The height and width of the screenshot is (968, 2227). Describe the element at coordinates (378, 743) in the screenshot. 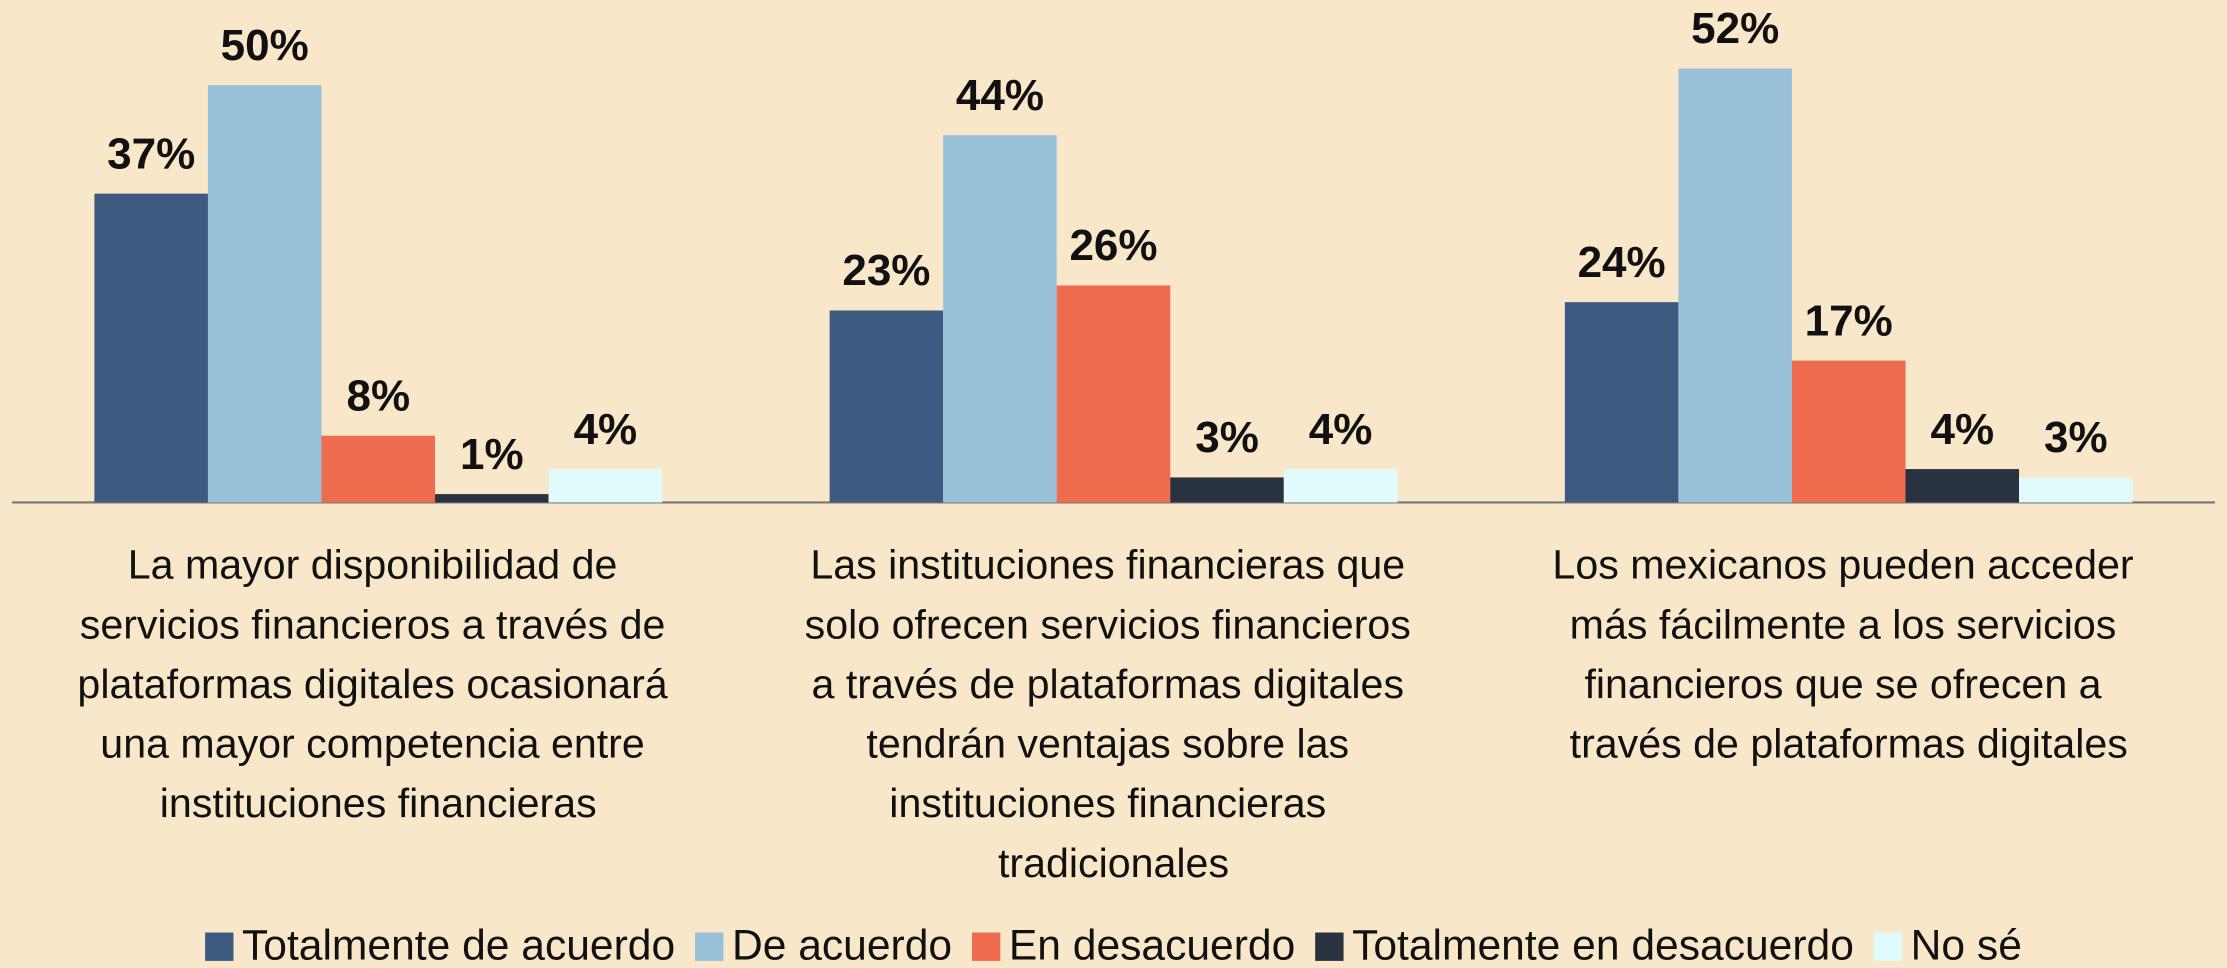

I see `label-line: una mayor competencia entre` at that location.